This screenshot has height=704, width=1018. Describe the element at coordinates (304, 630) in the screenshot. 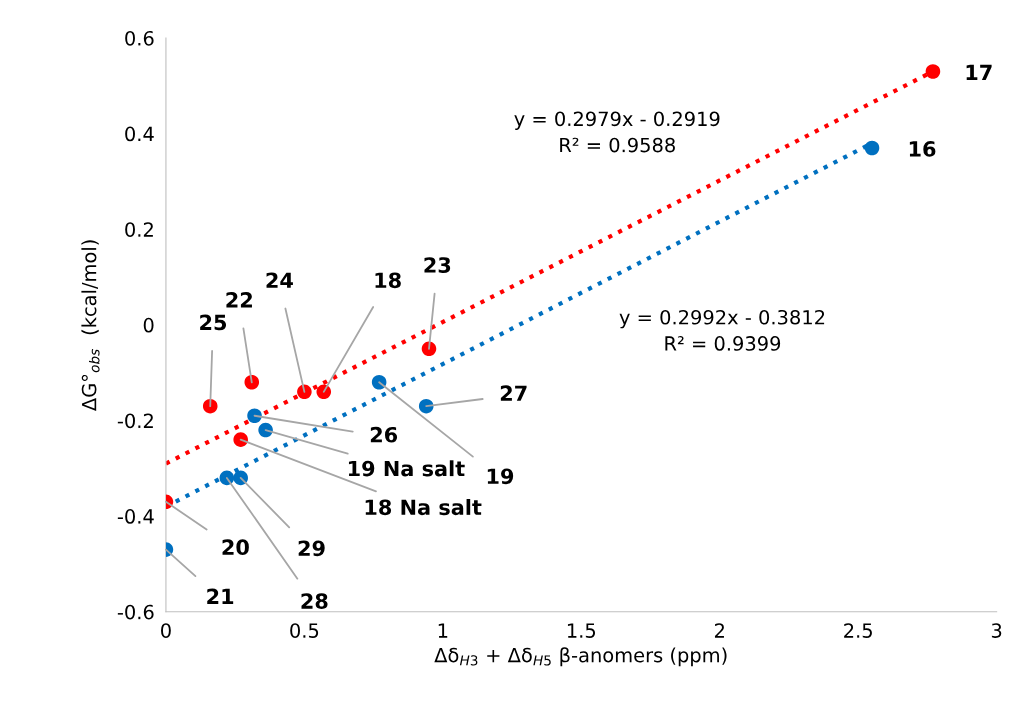

I see `x-tick-label: 0.5` at that location.